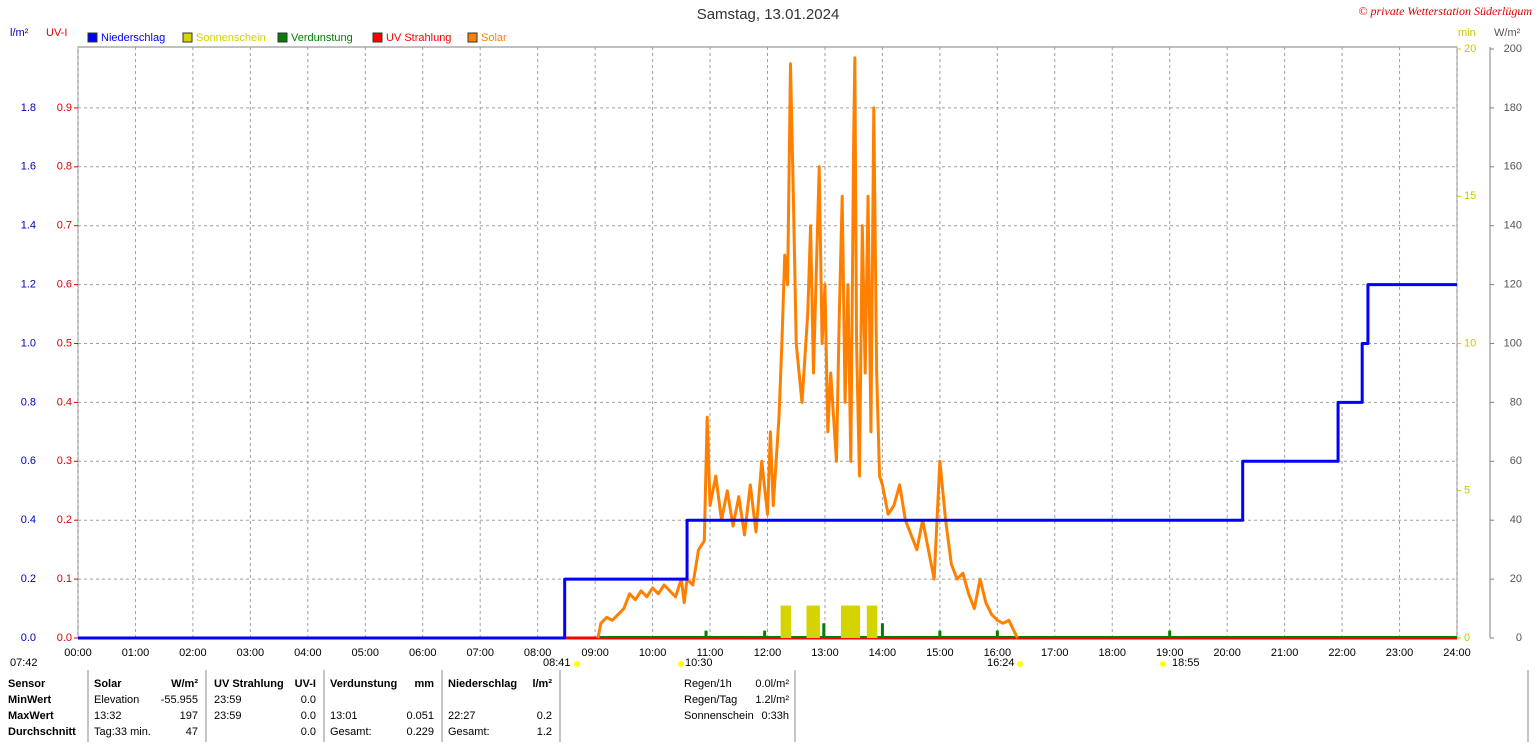 The image size is (1536, 747). What do you see at coordinates (1470, 196) in the screenshot?
I see `y2-tick-label: 15` at bounding box center [1470, 196].